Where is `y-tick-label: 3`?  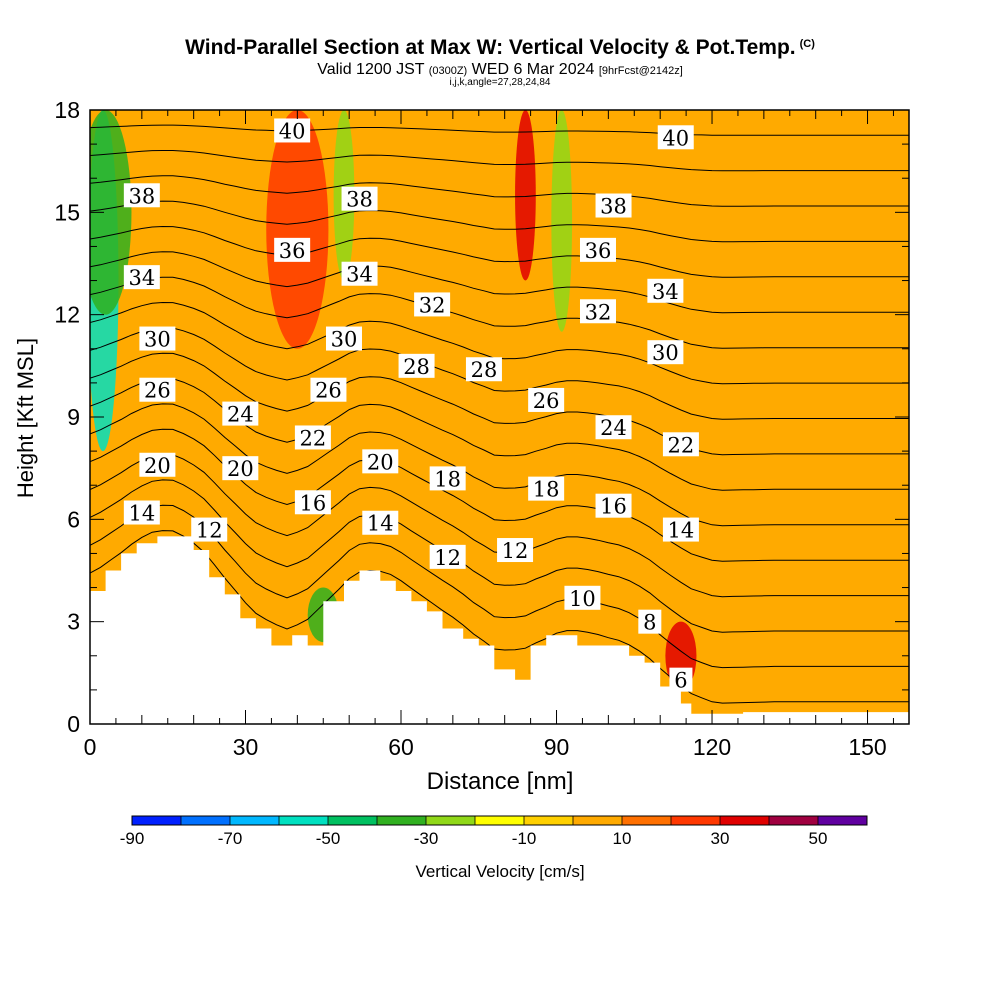
y-tick-label: 3 is located at coordinates (73, 622).